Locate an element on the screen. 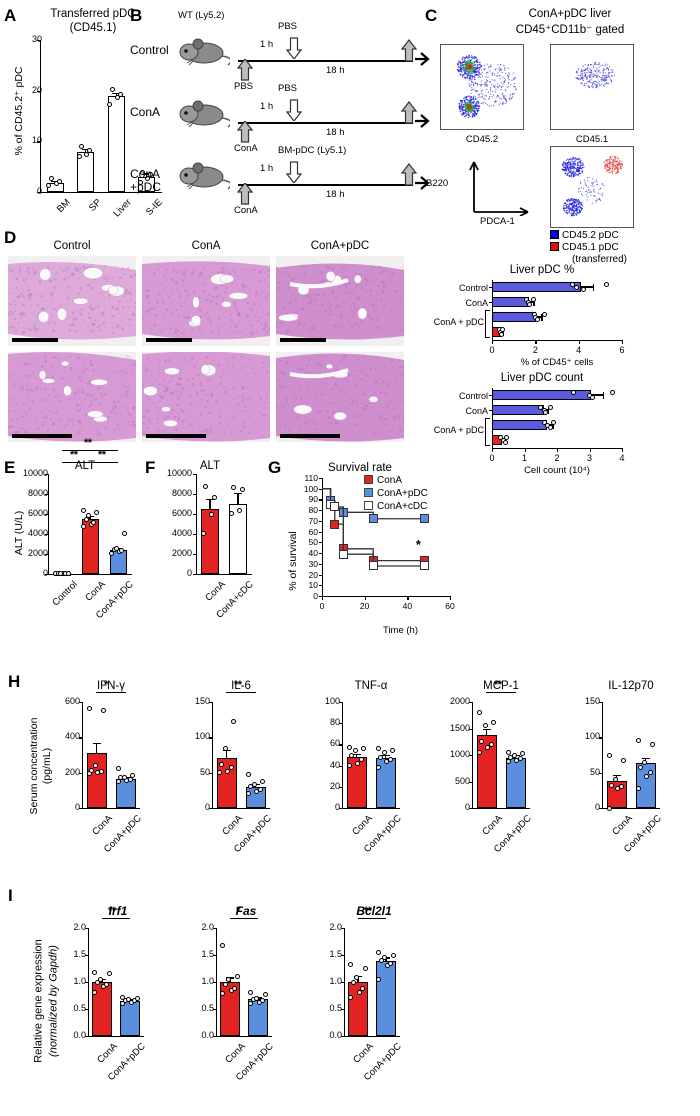 The height and width of the screenshot is (1116, 700). legend-item: CD45.2 pDC is located at coordinates (625, 236).